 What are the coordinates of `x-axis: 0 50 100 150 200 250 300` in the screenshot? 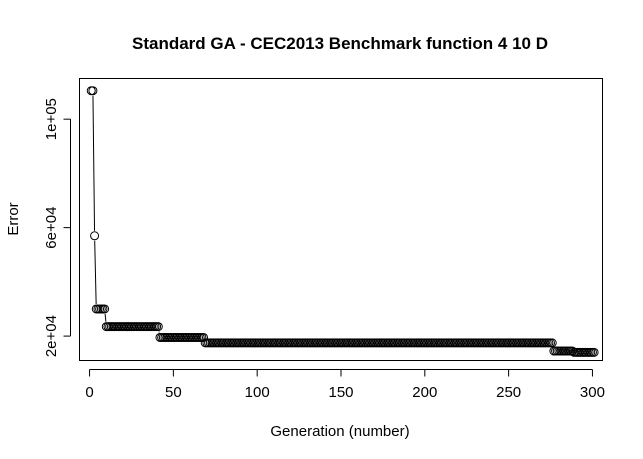 It's located at (345, 385).